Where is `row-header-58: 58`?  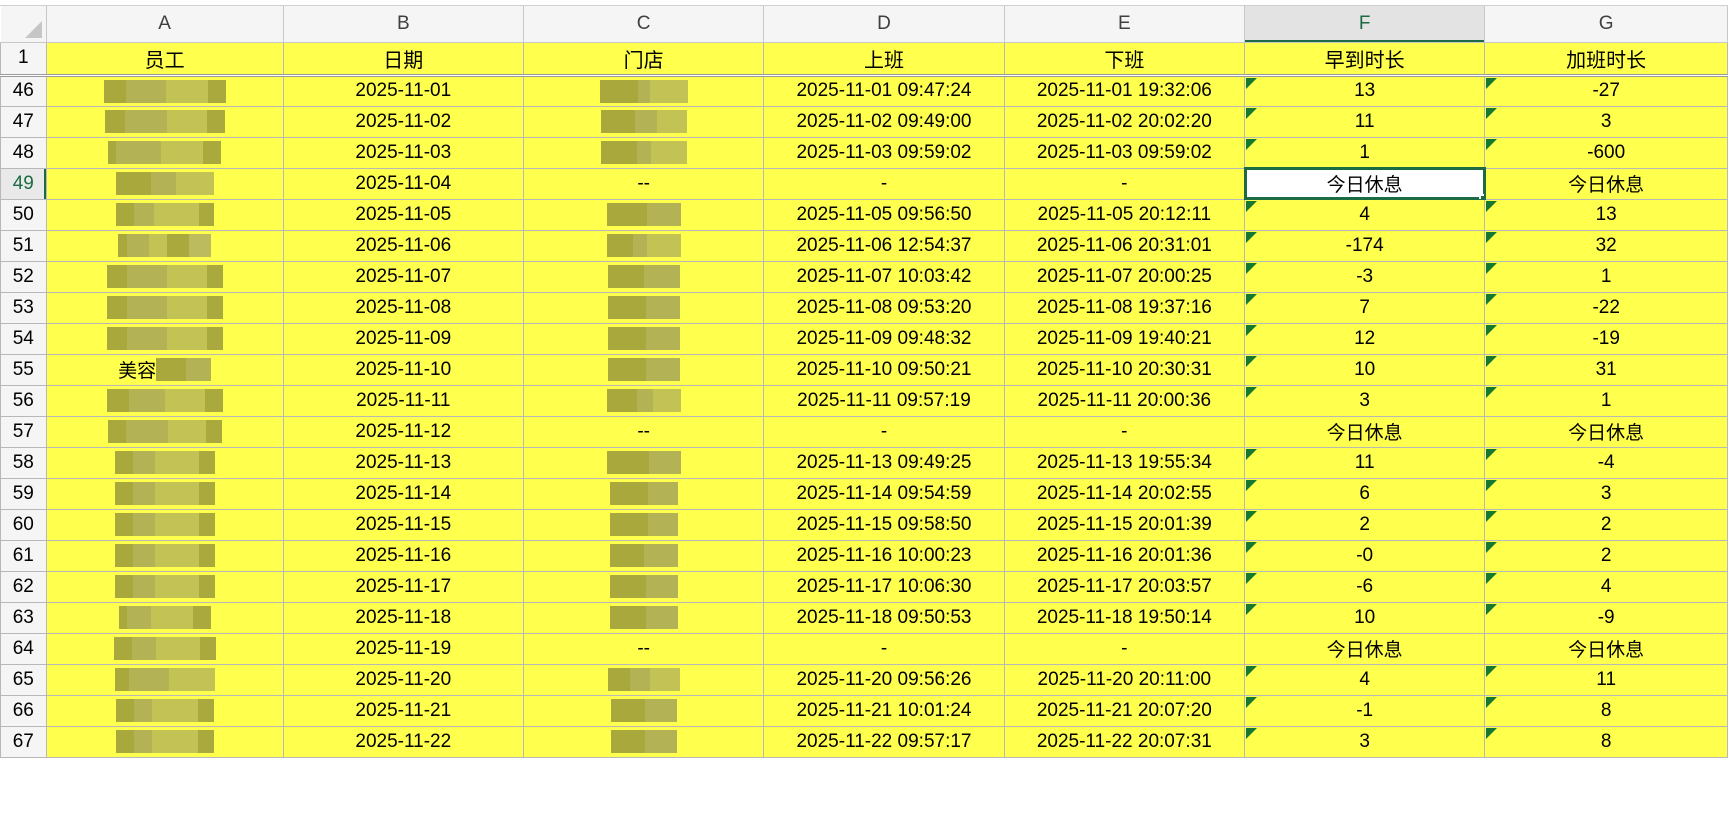 row-header-58: 58 is located at coordinates (23, 462).